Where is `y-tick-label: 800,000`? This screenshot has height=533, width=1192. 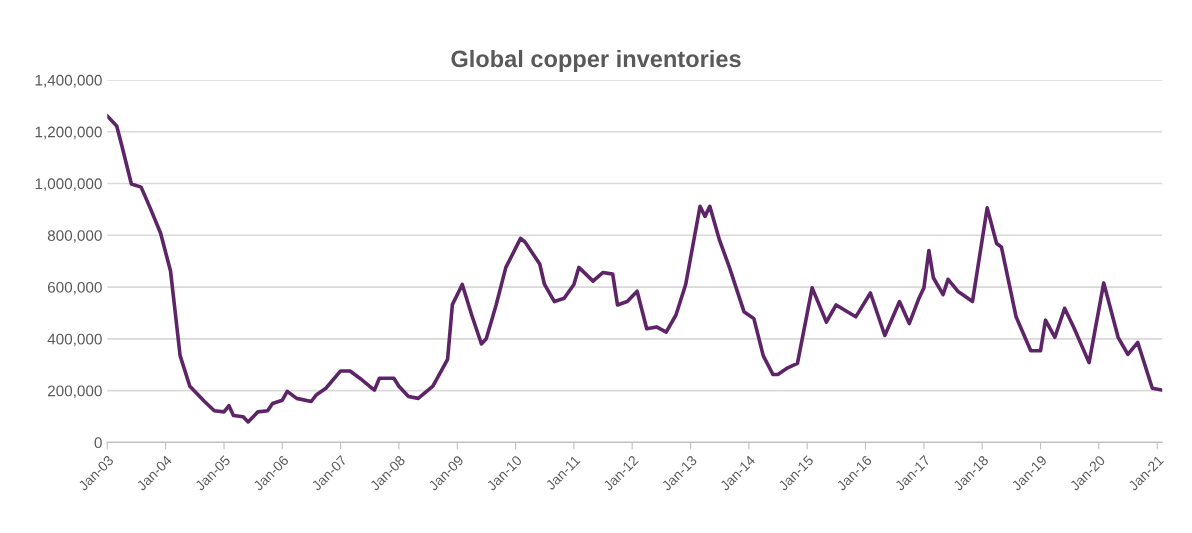 y-tick-label: 800,000 is located at coordinates (74, 236).